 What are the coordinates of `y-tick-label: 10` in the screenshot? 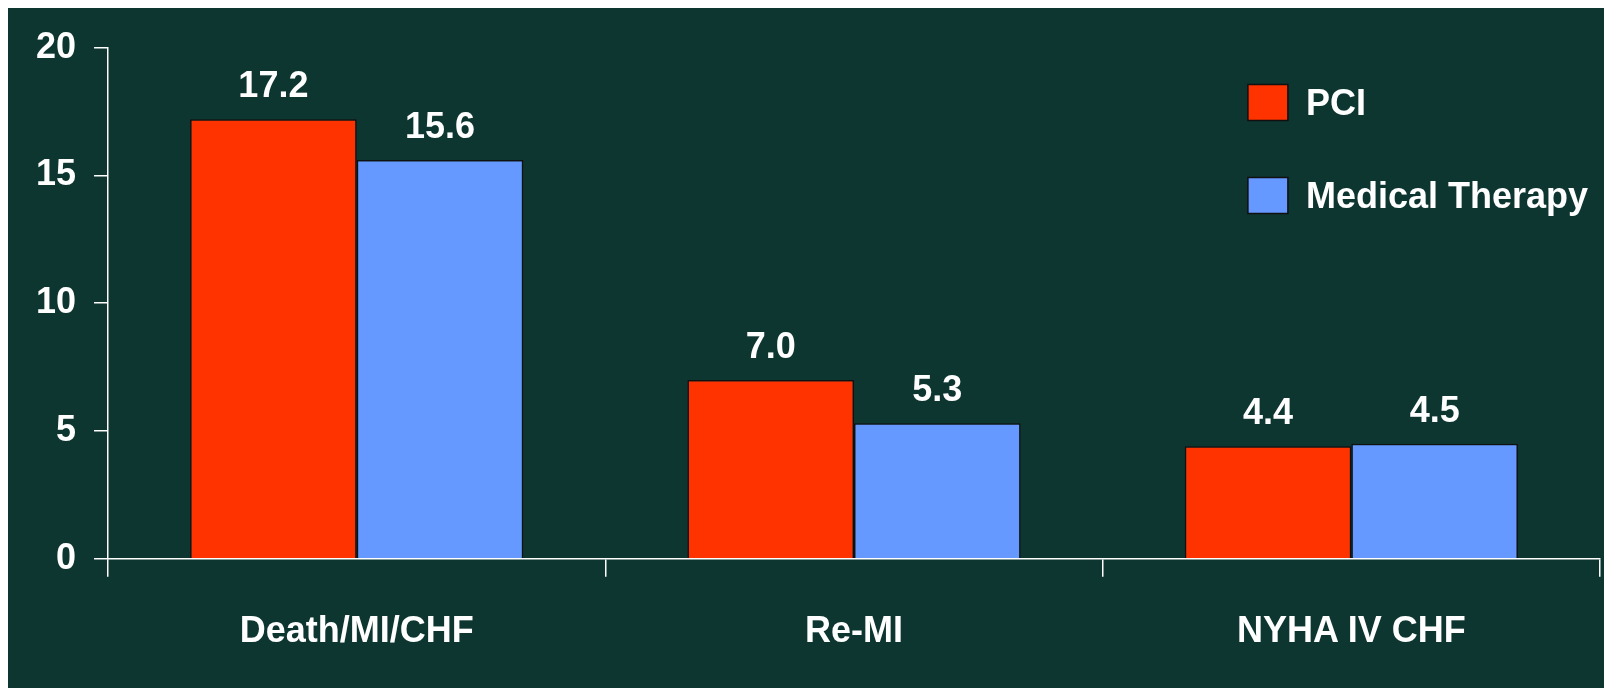 It's located at (56, 301).